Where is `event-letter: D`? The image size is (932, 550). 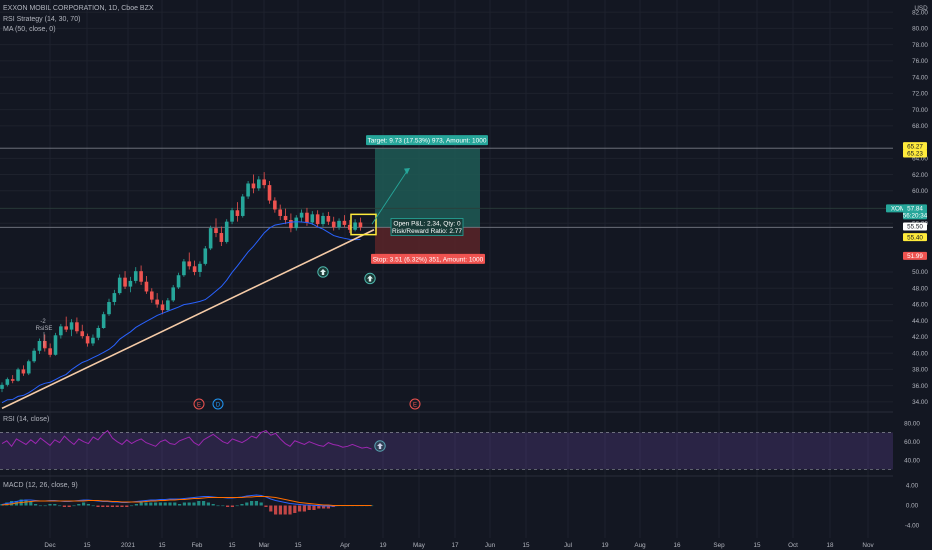 event-letter: D is located at coordinates (218, 405).